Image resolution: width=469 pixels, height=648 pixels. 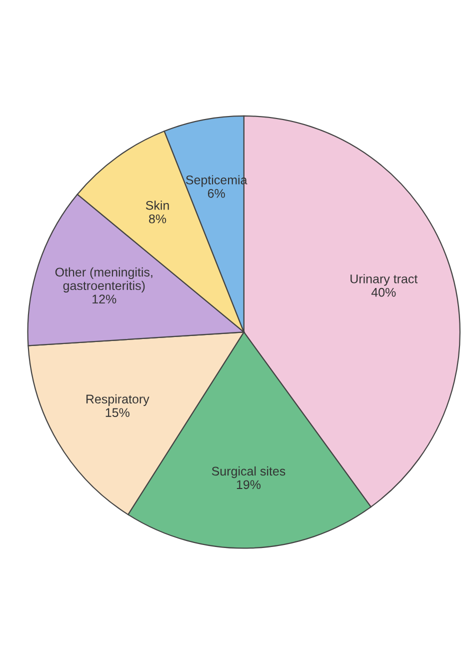 What do you see at coordinates (118, 412) in the screenshot?
I see `data-label: 15%` at bounding box center [118, 412].